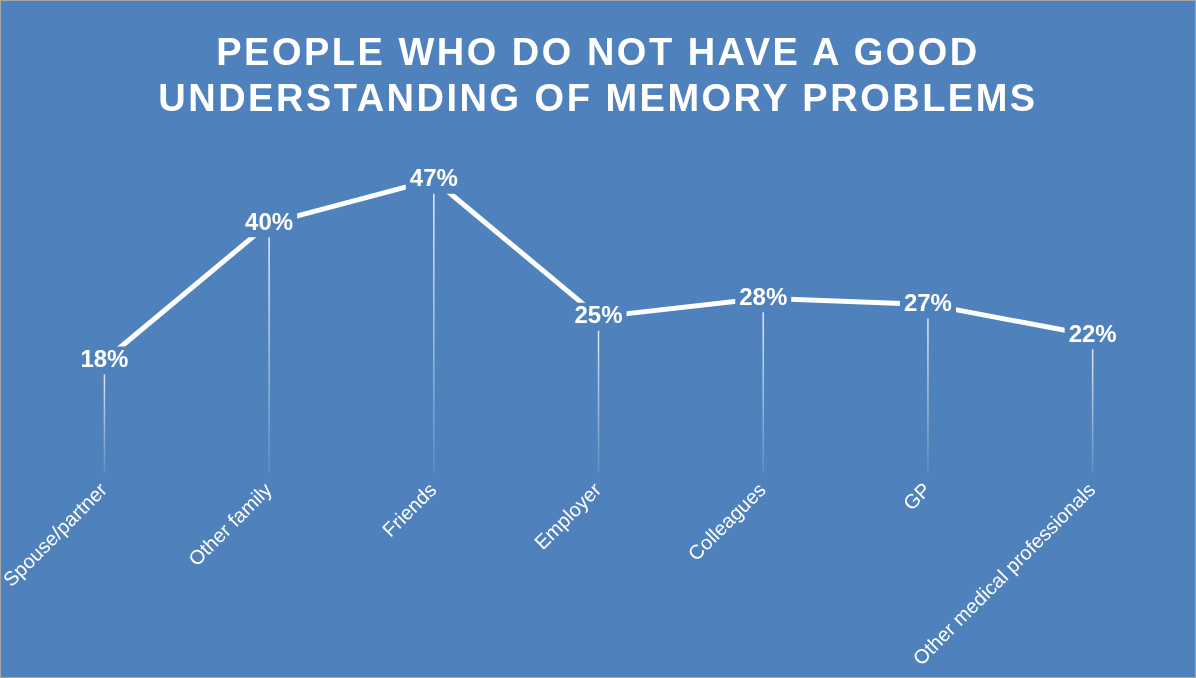 The image size is (1196, 678). I want to click on data-label: 22%, so click(1092, 334).